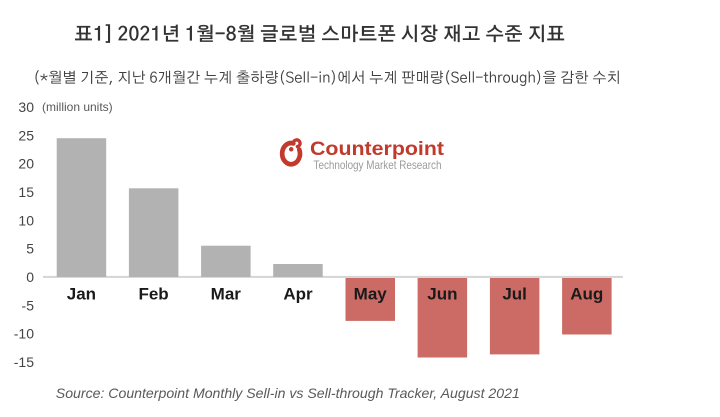 The width and height of the screenshot is (720, 417). Describe the element at coordinates (371, 294) in the screenshot. I see `svg-text: May` at that location.